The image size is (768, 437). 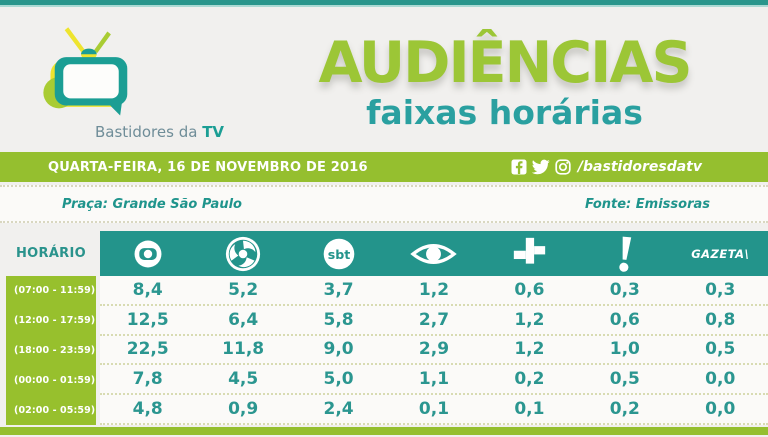 I want to click on market-label: Praça: Grande São Paulo, so click(x=152, y=204).